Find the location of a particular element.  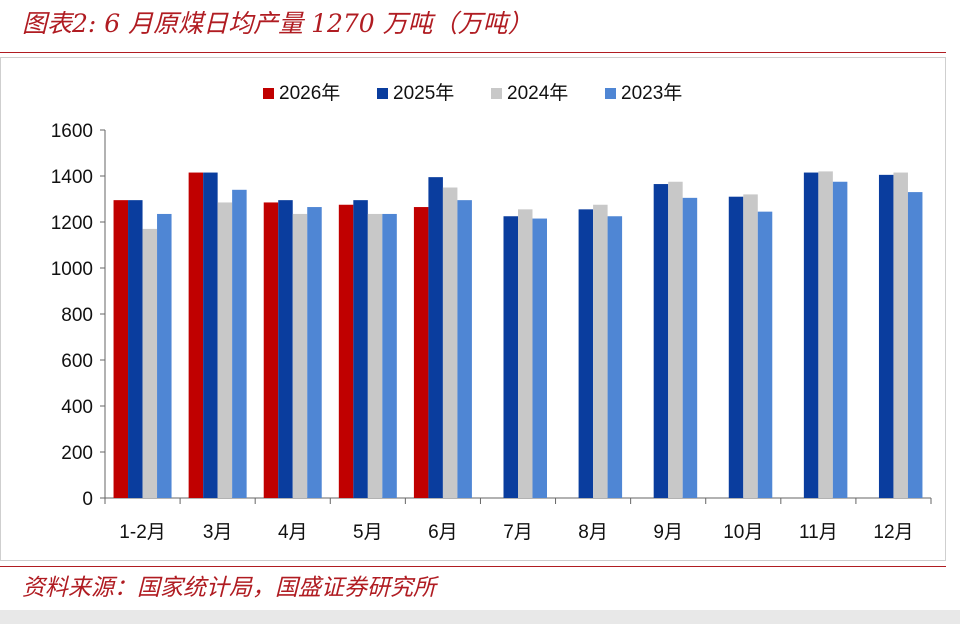

bar-2023年-6月 is located at coordinates (464, 349).